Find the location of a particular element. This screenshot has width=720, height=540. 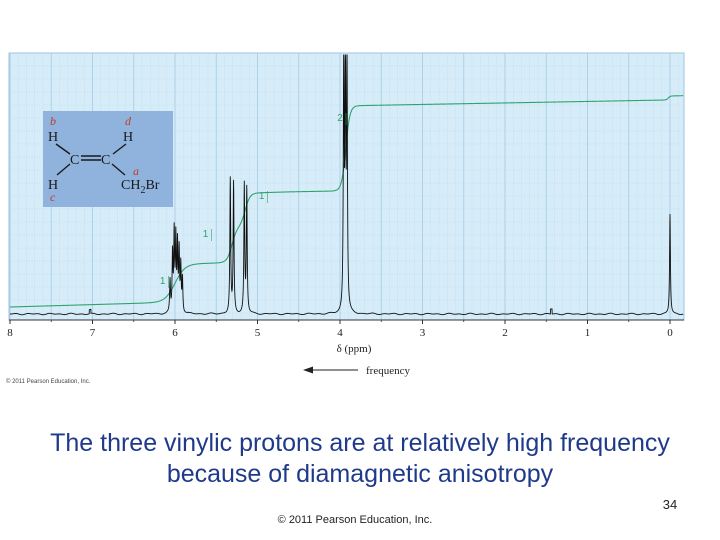

integral-label: 2 is located at coordinates (340, 118).